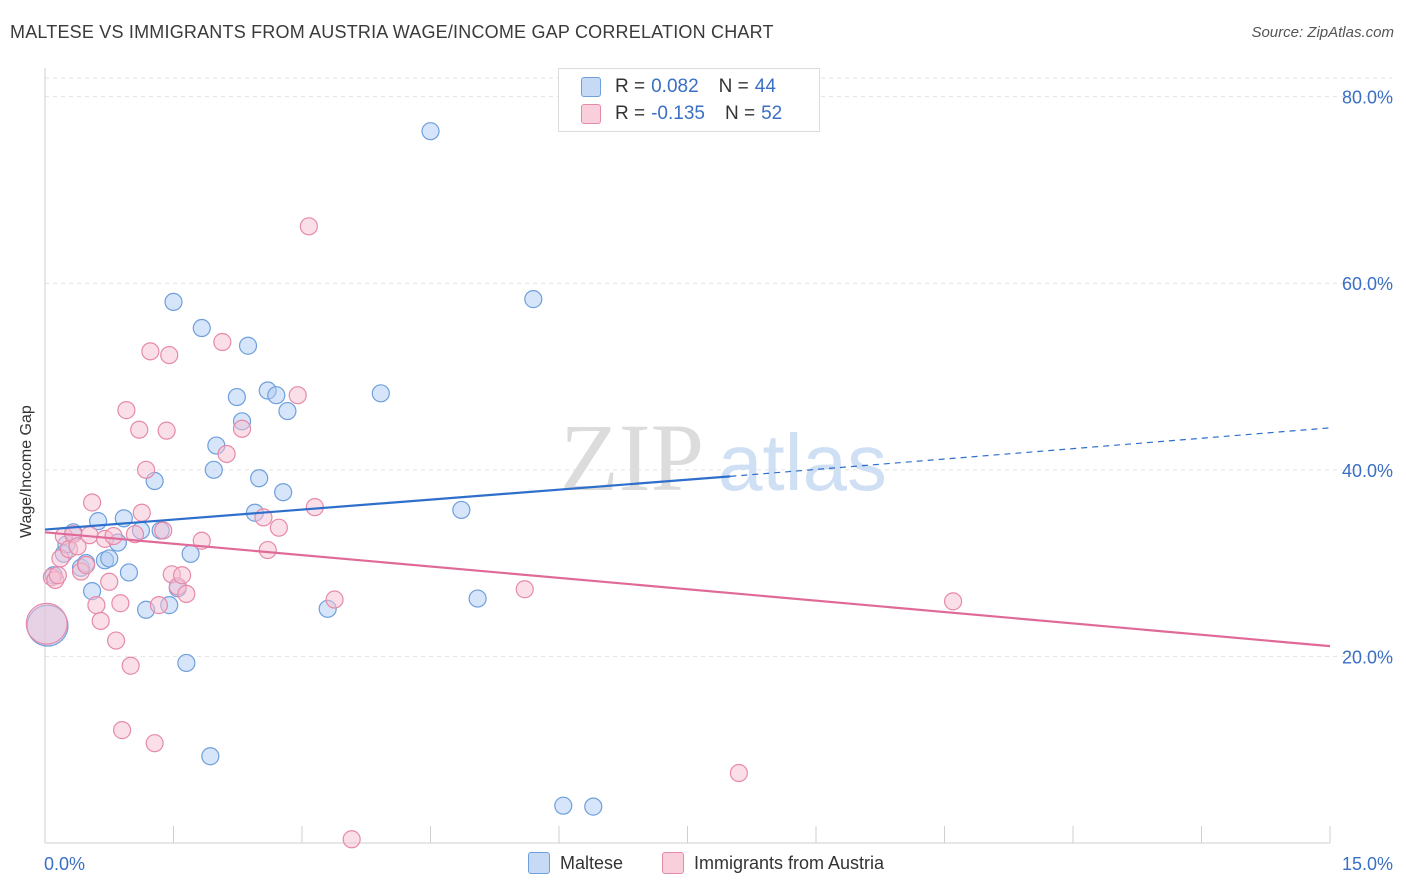  What do you see at coordinates (765, 86) in the screenshot?
I see `n-value: 44` at bounding box center [765, 86].